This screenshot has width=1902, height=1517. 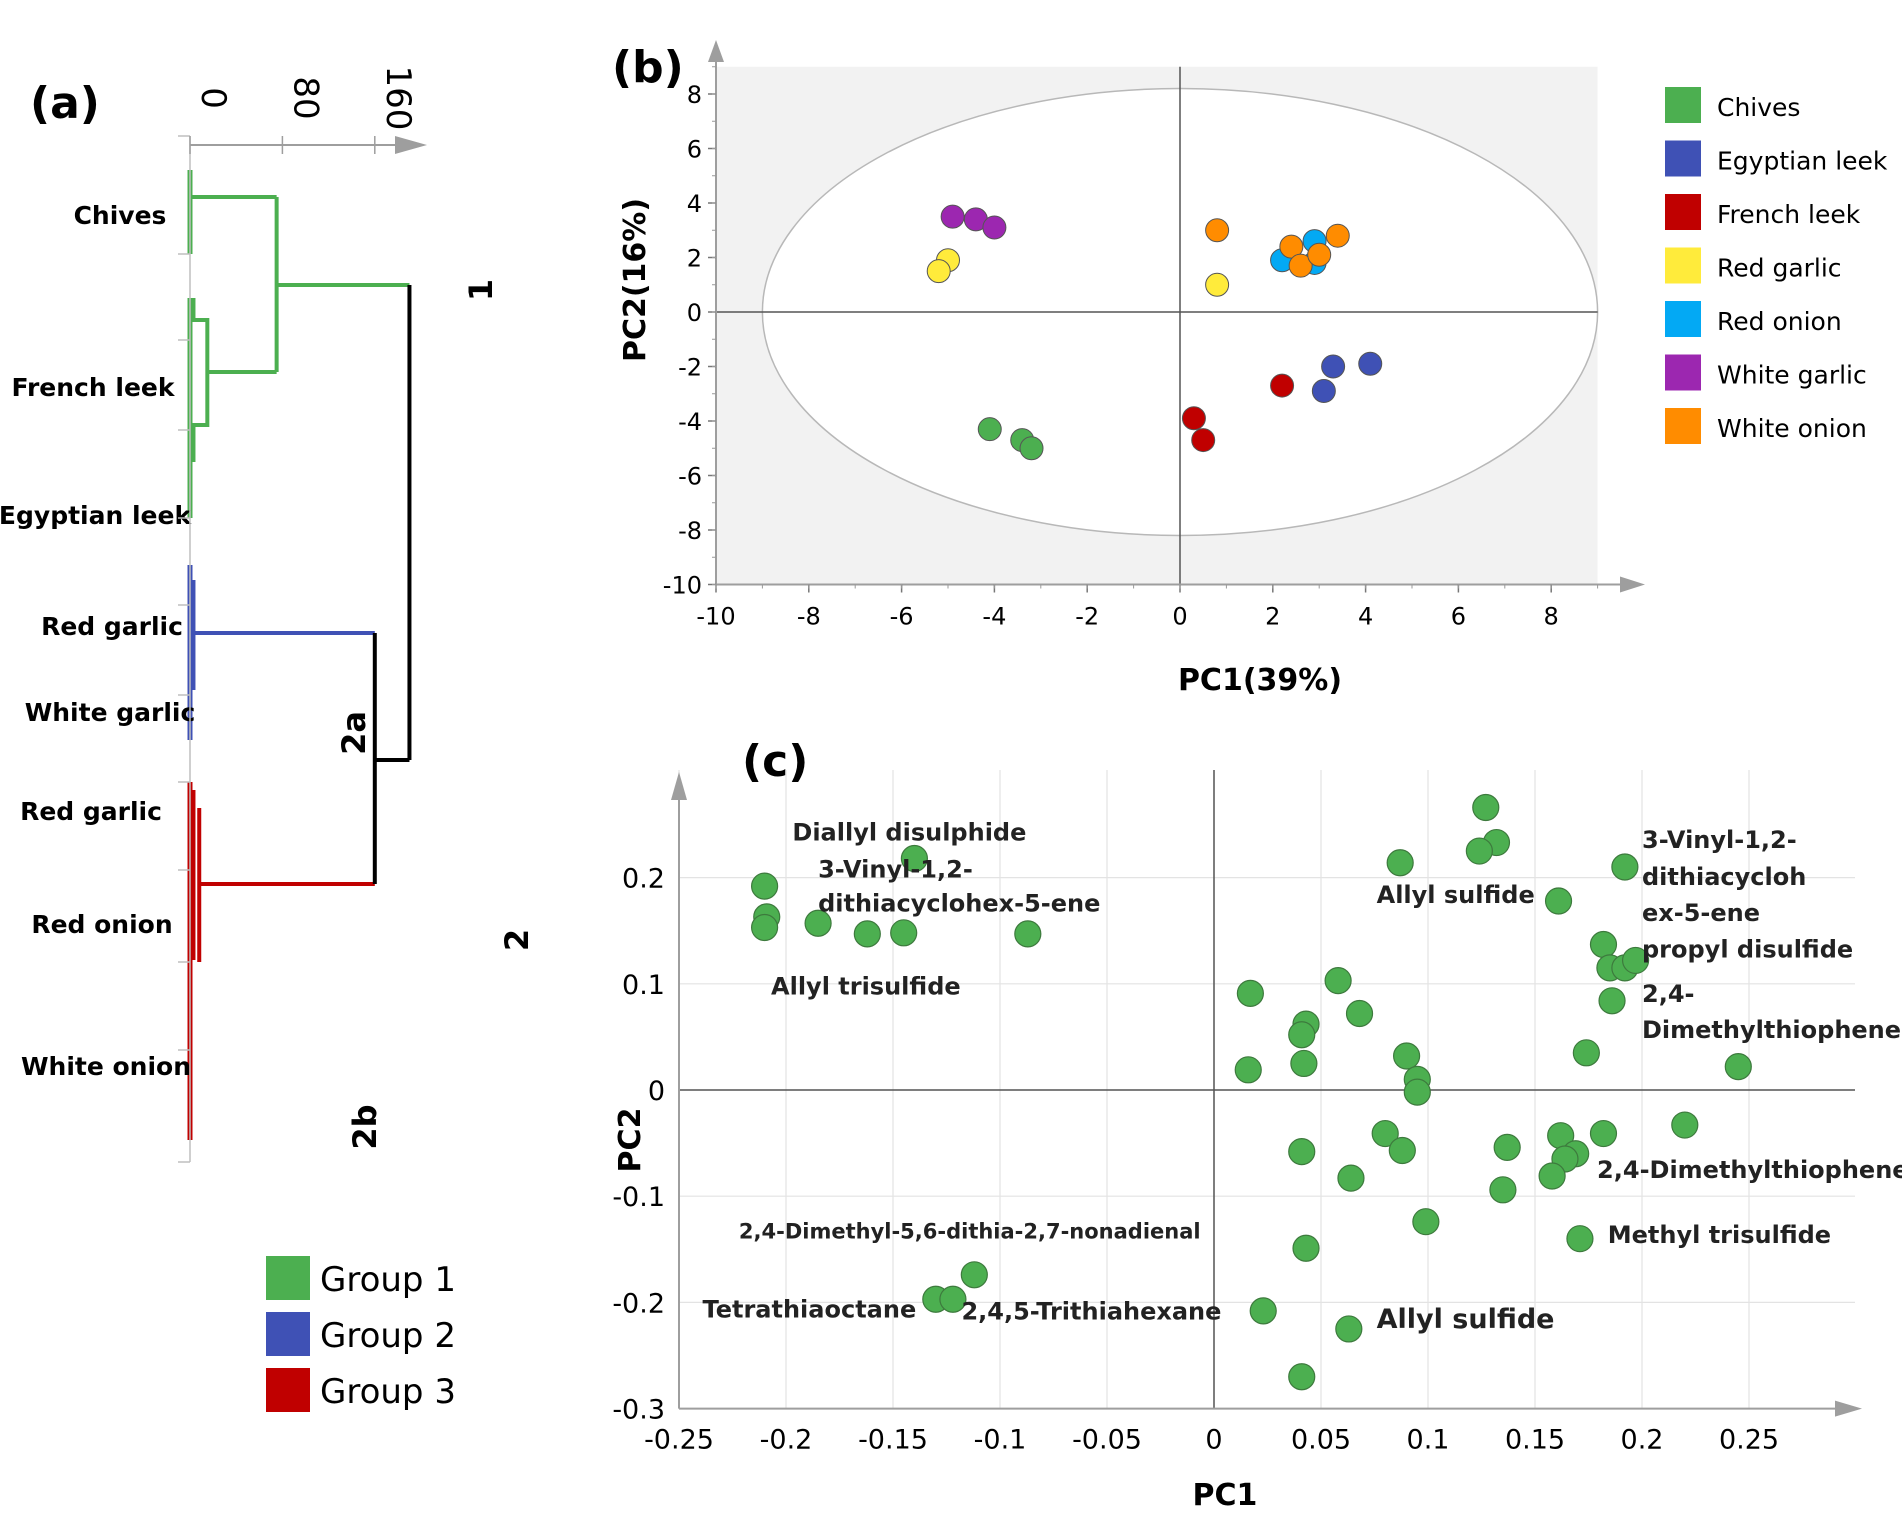 What do you see at coordinates (1456, 895) in the screenshot?
I see `annotation-label: Allyl sulfide` at bounding box center [1456, 895].